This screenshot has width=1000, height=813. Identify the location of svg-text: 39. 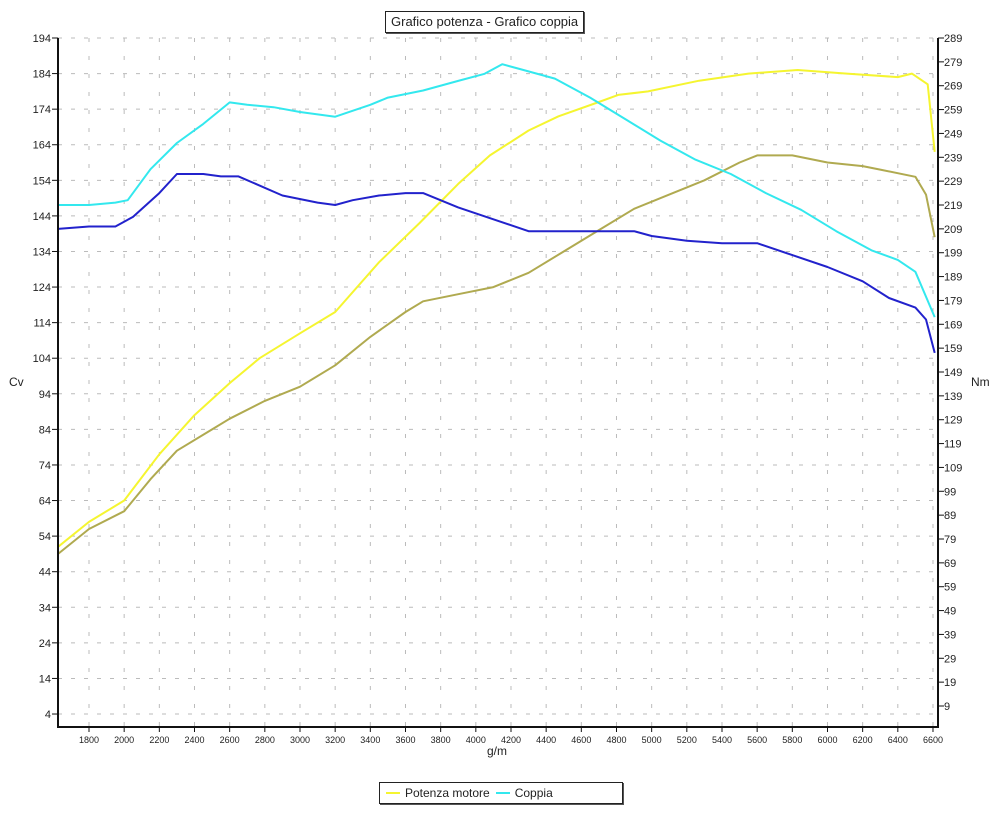
(950, 635).